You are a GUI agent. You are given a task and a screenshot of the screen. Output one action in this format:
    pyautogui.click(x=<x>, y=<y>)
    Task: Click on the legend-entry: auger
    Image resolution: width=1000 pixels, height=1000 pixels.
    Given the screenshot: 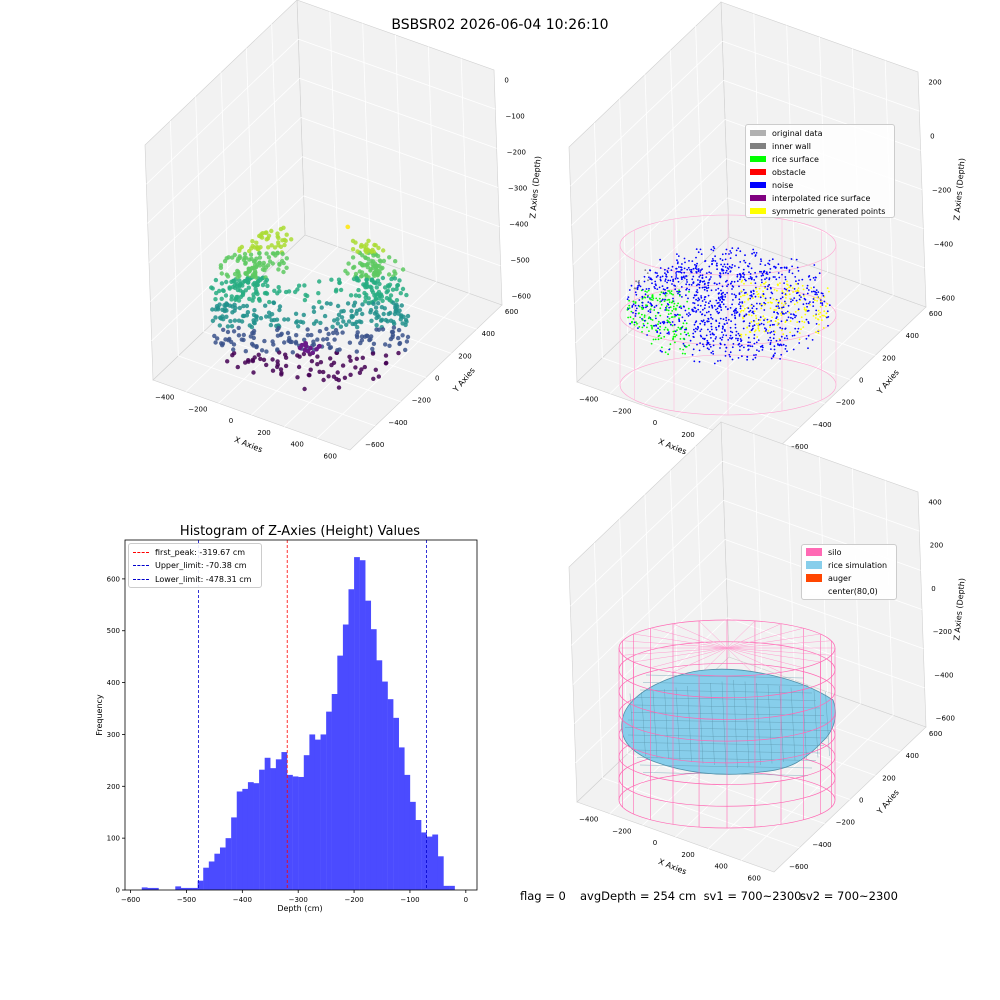 What is the action you would take?
    pyautogui.click(x=828, y=578)
    